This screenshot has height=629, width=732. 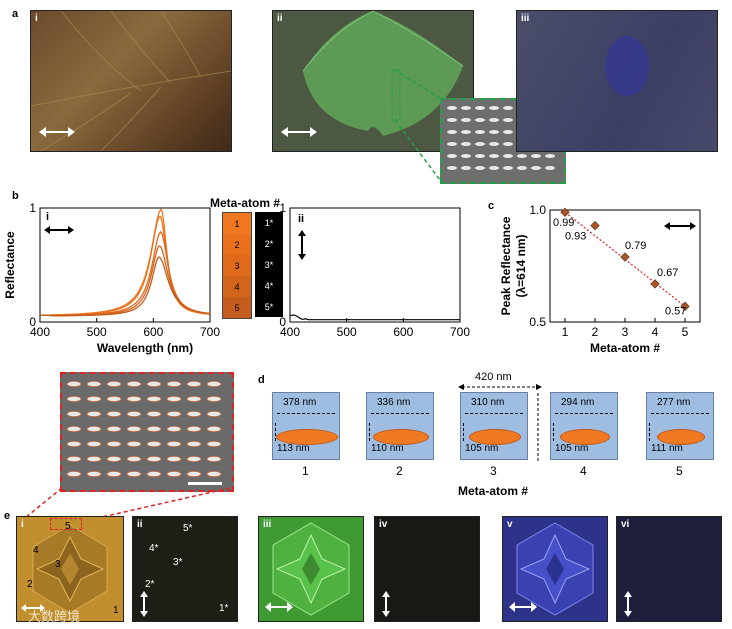 I want to click on x-tick-label: 4, so click(x=655, y=332).